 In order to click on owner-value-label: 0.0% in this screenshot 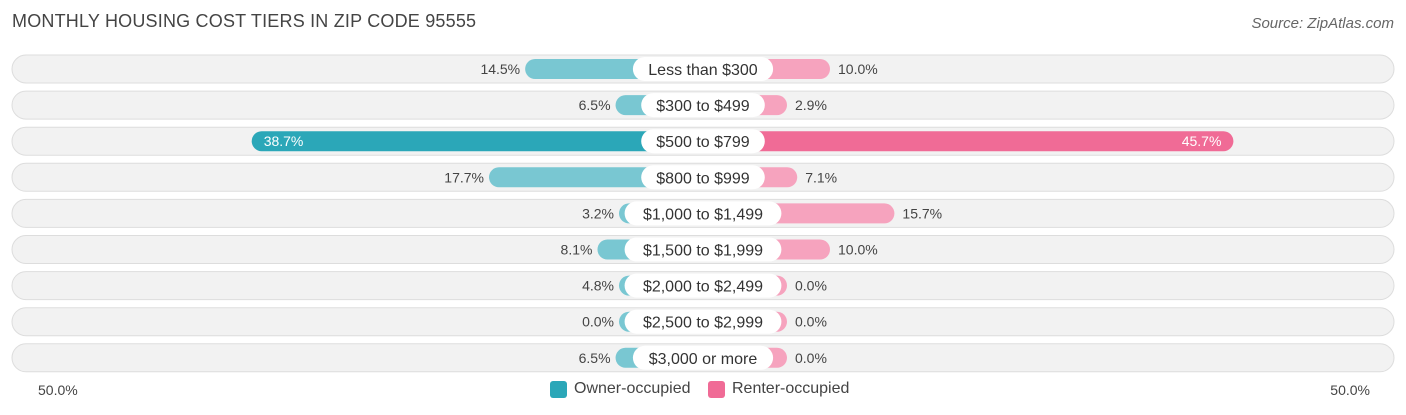, I will do `click(598, 322)`.